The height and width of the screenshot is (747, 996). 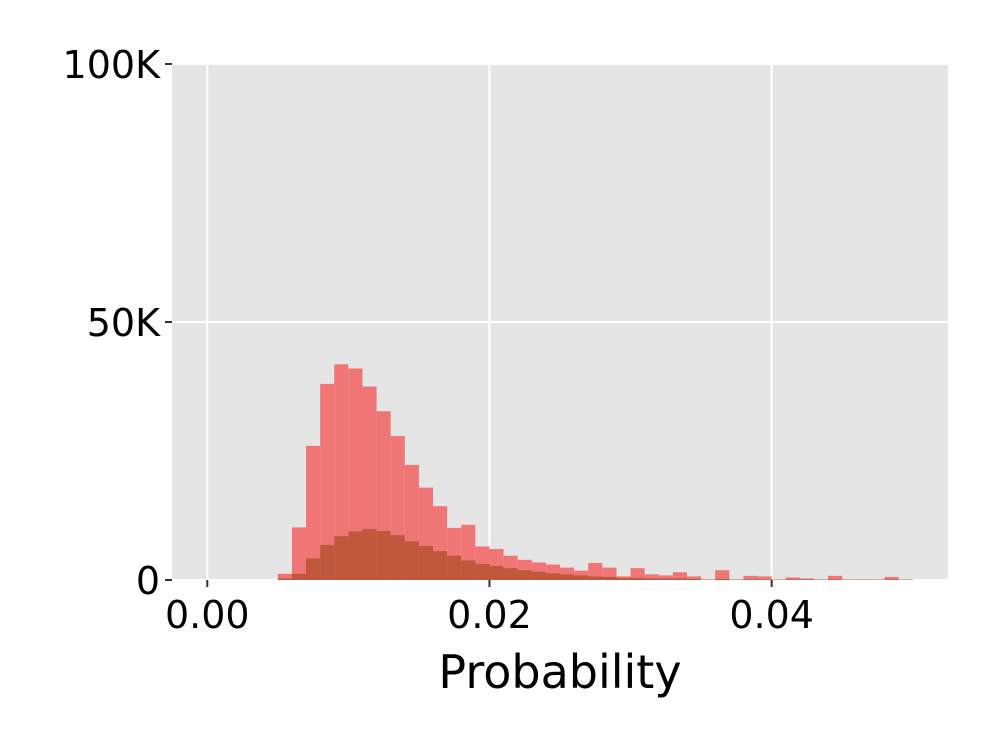 I want to click on x-axis-title: Probability, so click(x=559, y=672).